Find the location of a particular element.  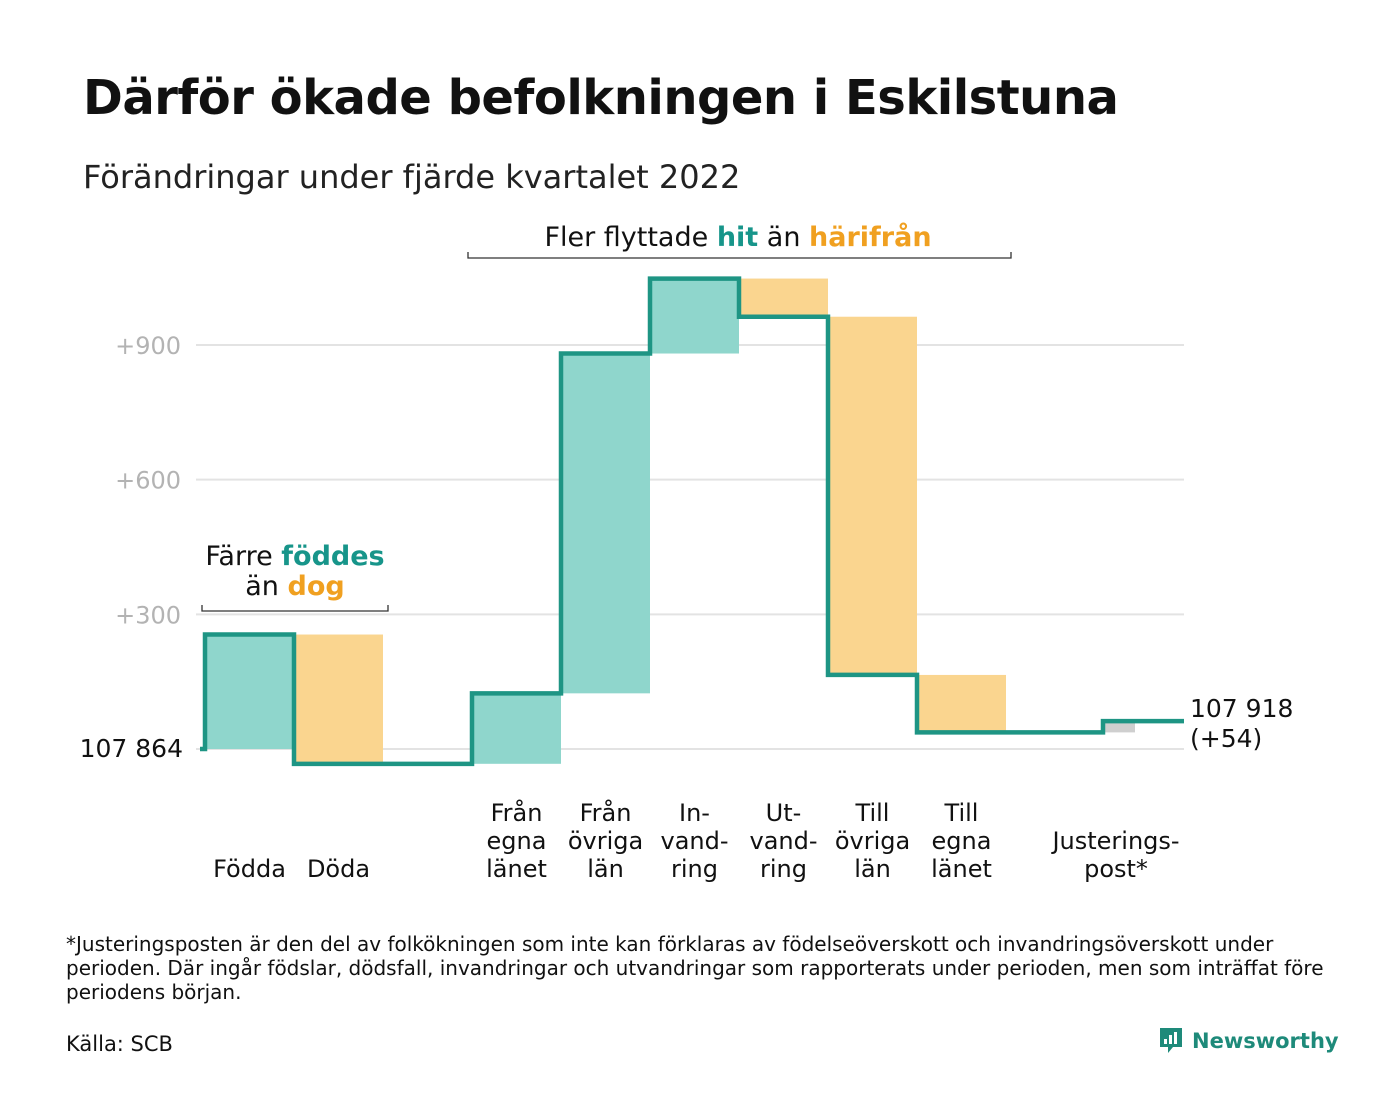

newsworthy-logo: Newsworthy is located at coordinates (1248, 1041).